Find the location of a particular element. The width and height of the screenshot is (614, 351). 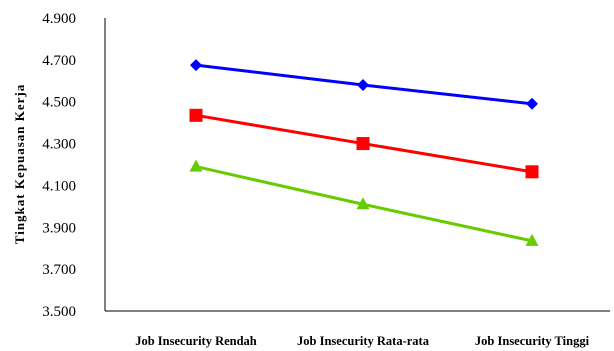

y-tick-label: 4.900 is located at coordinates (59, 19).